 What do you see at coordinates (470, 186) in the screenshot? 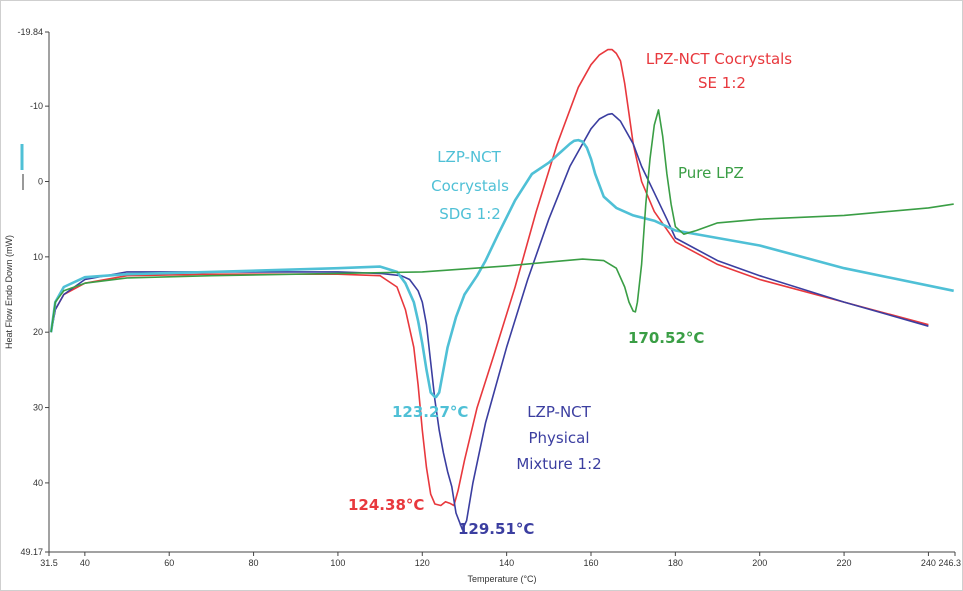
I see `annotation-sdg-2: Cocrystals` at bounding box center [470, 186].